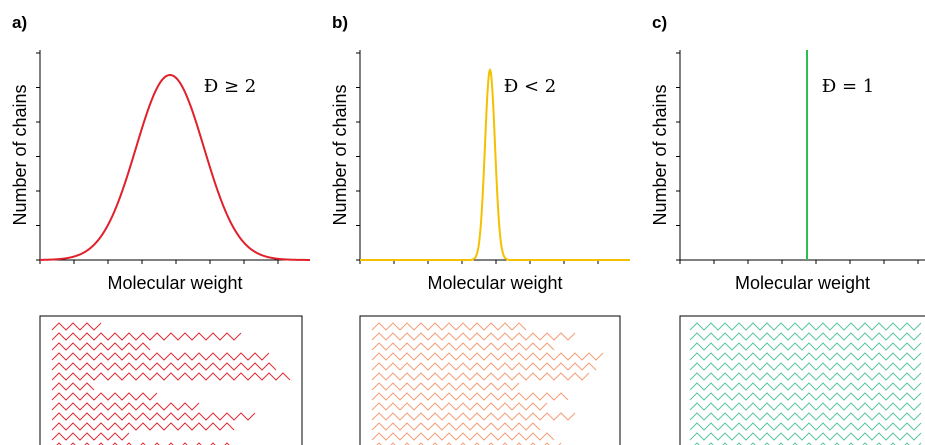 The image size is (925, 445). I want to click on annotation: Đ = 1, so click(848, 86).